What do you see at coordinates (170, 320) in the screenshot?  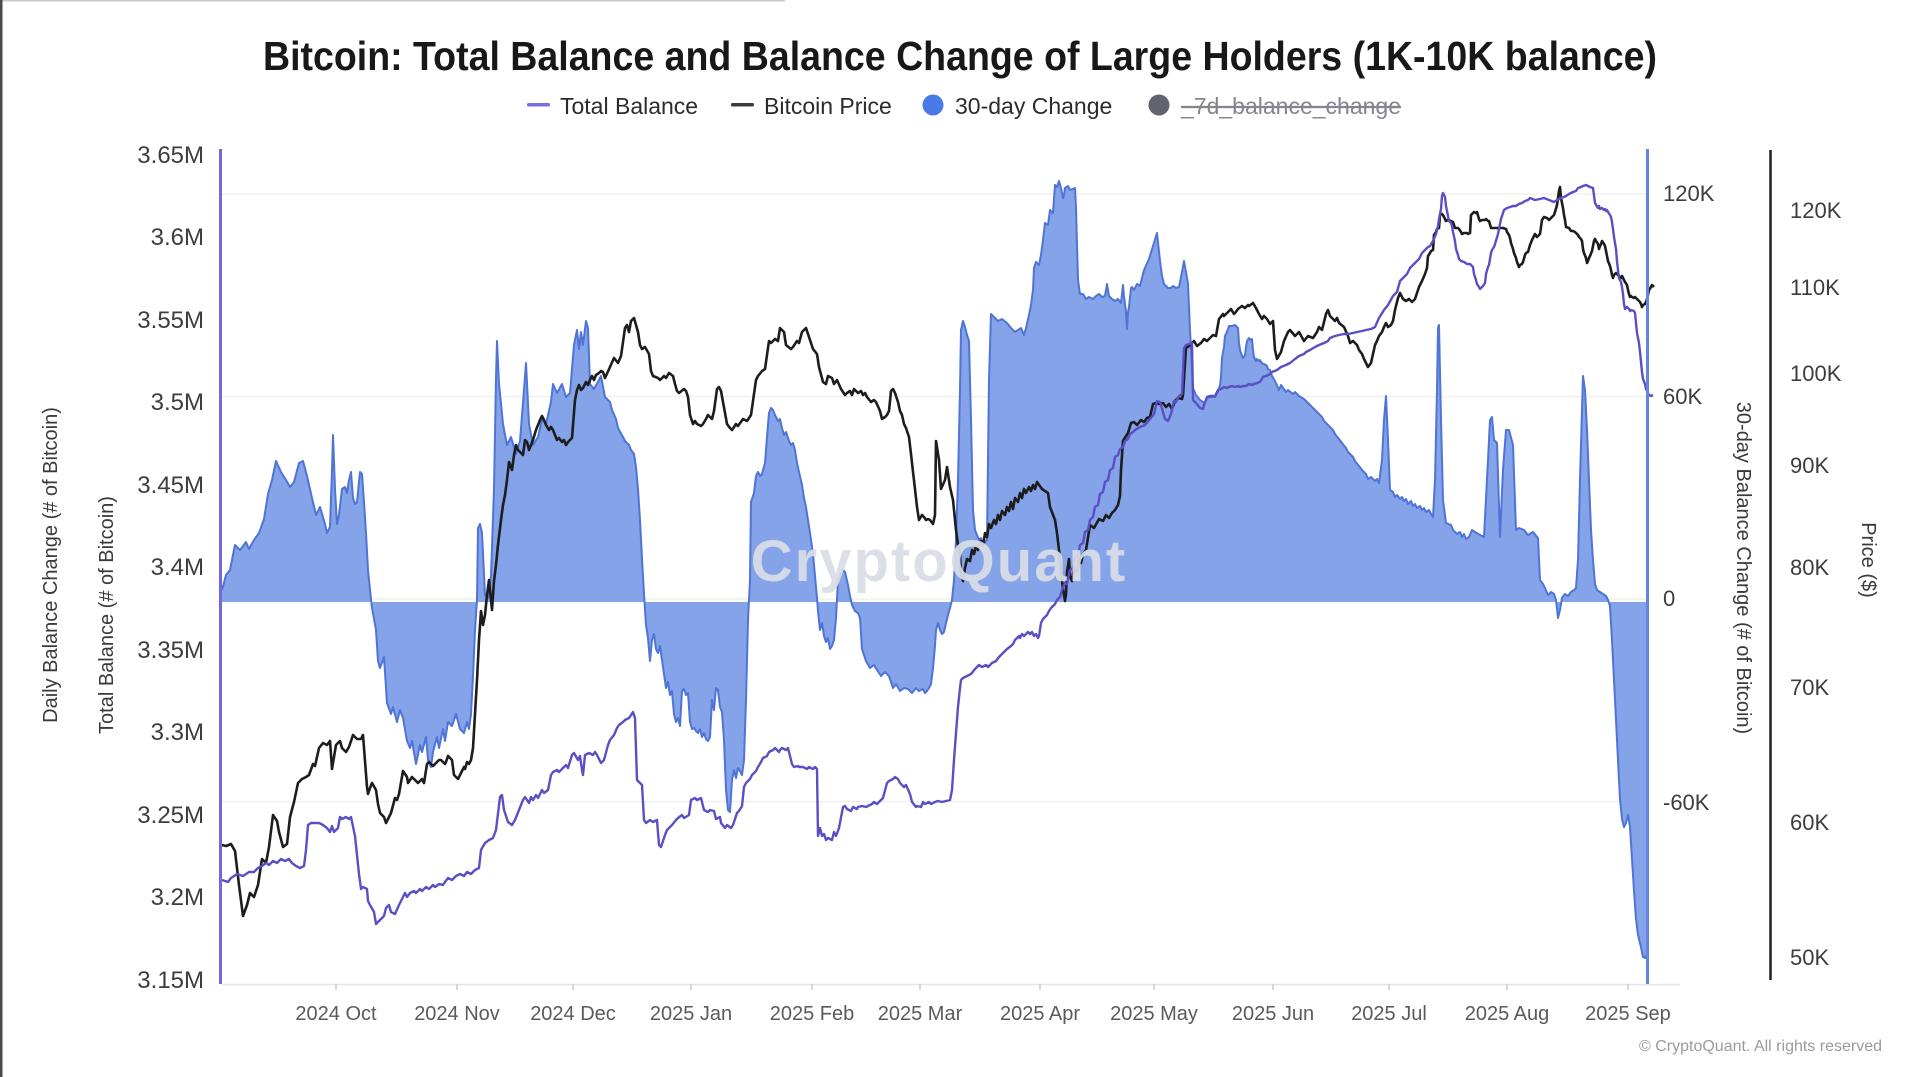 I see `svg-text: 3.55M` at bounding box center [170, 320].